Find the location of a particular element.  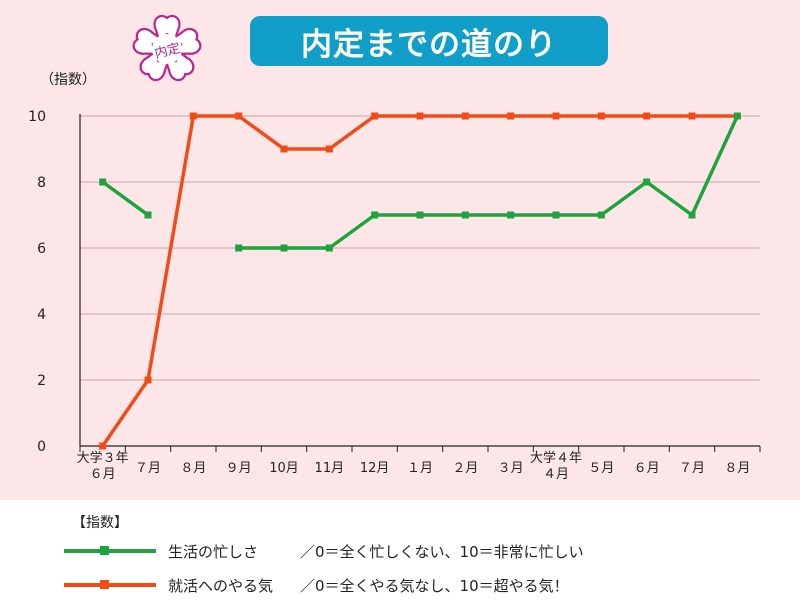

sakura-stamp-icon: 内定 is located at coordinates (167, 48).